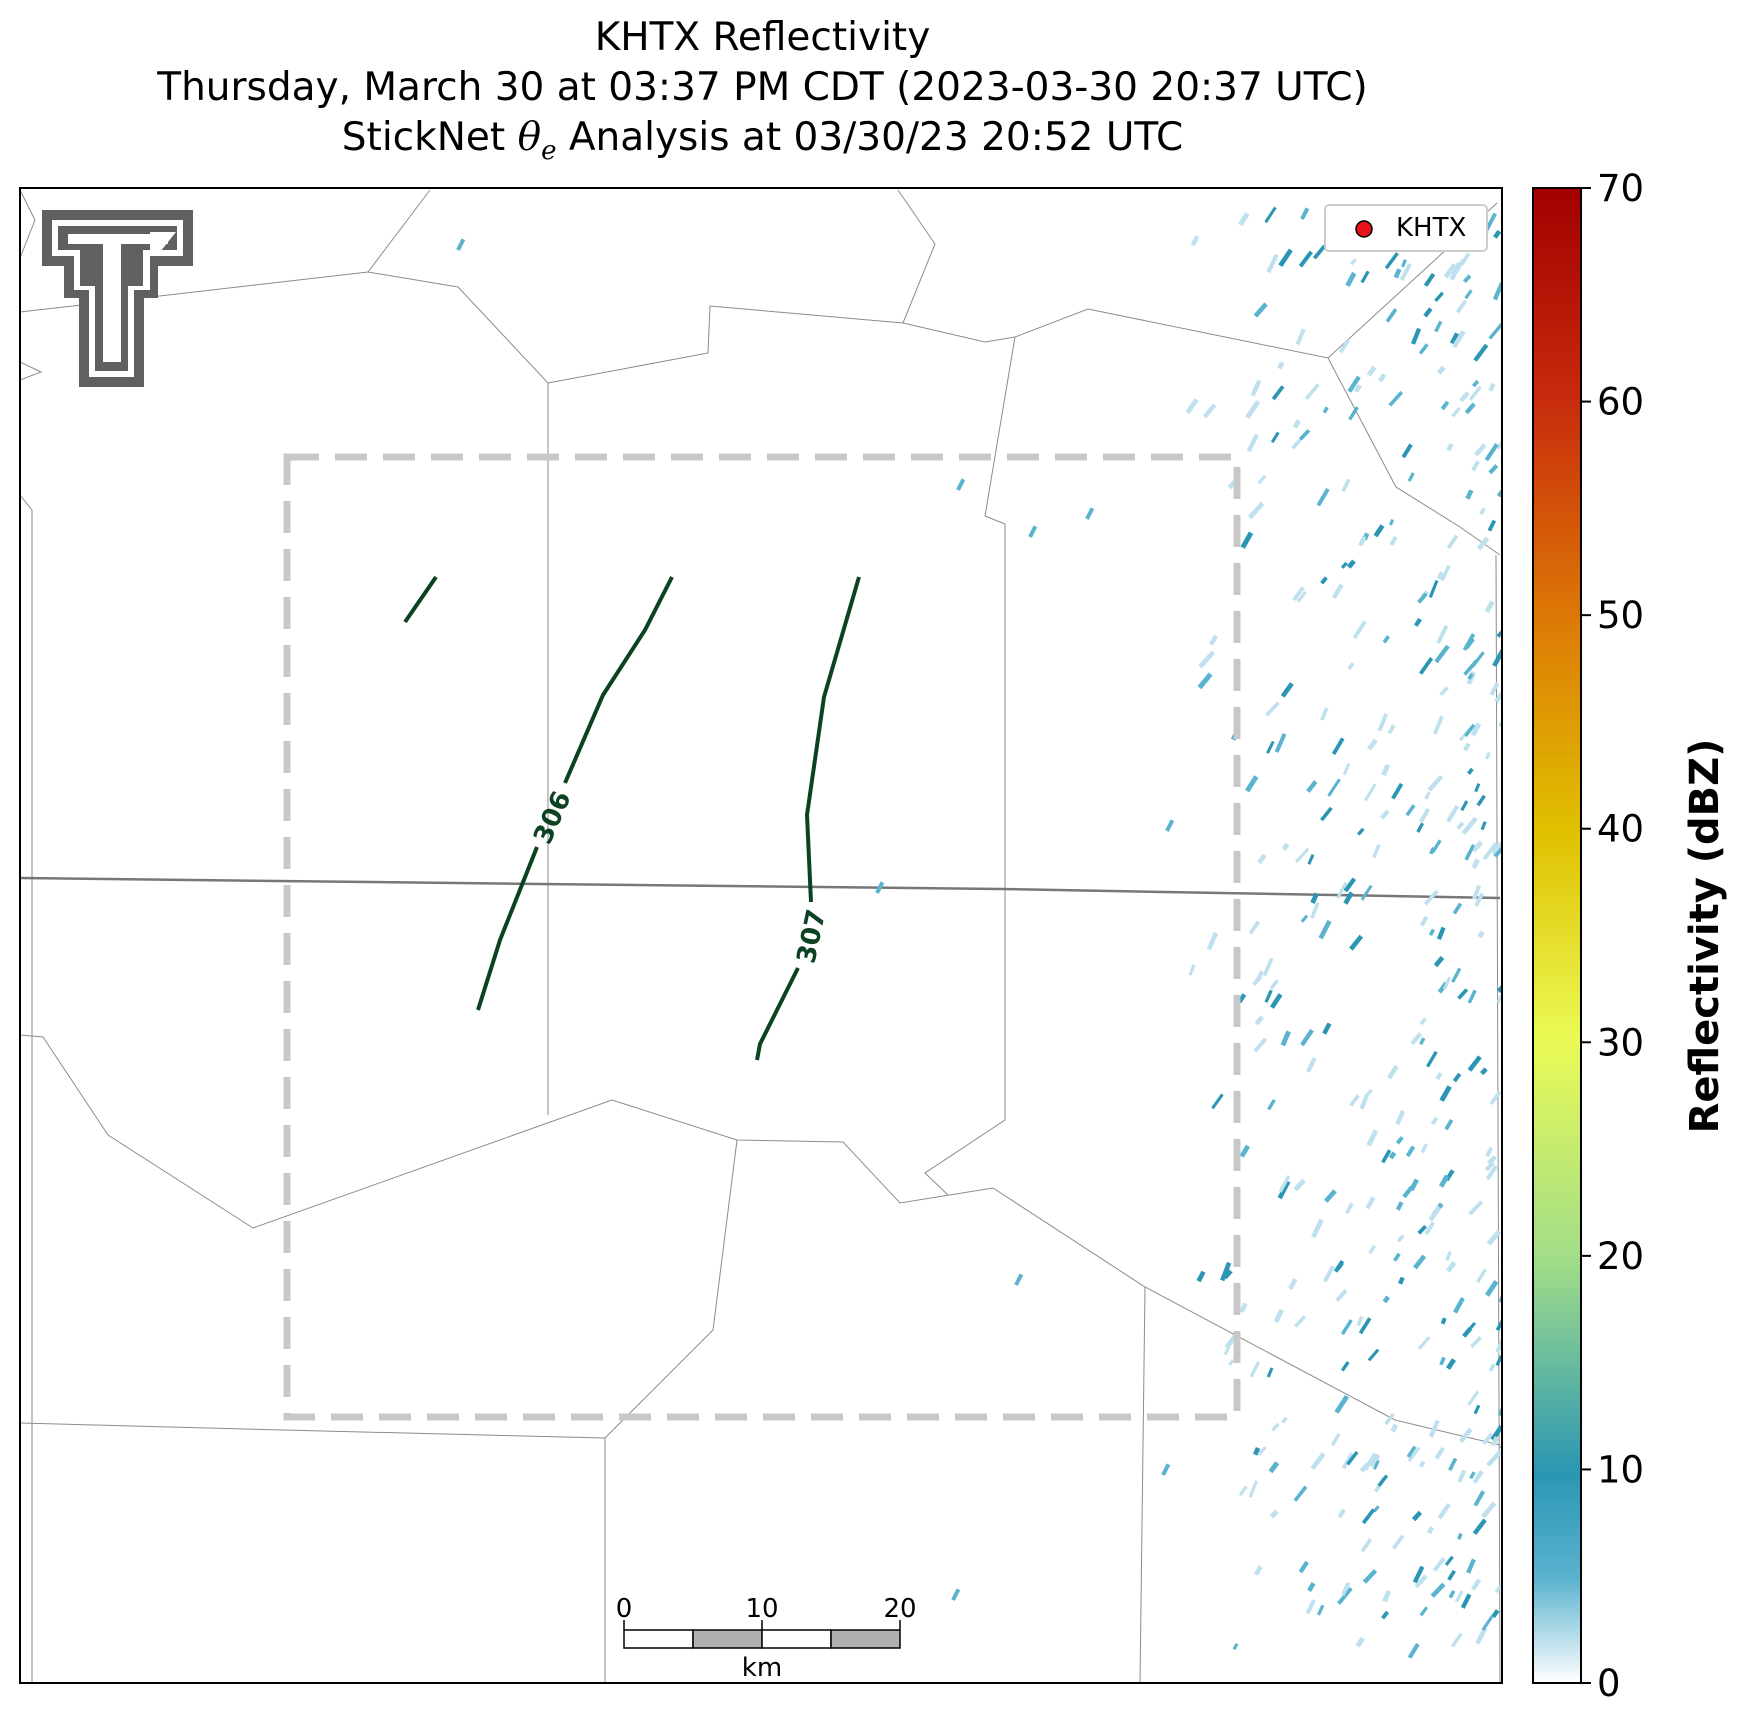  I want to click on scale-tick-10: 10, so click(761, 1609).